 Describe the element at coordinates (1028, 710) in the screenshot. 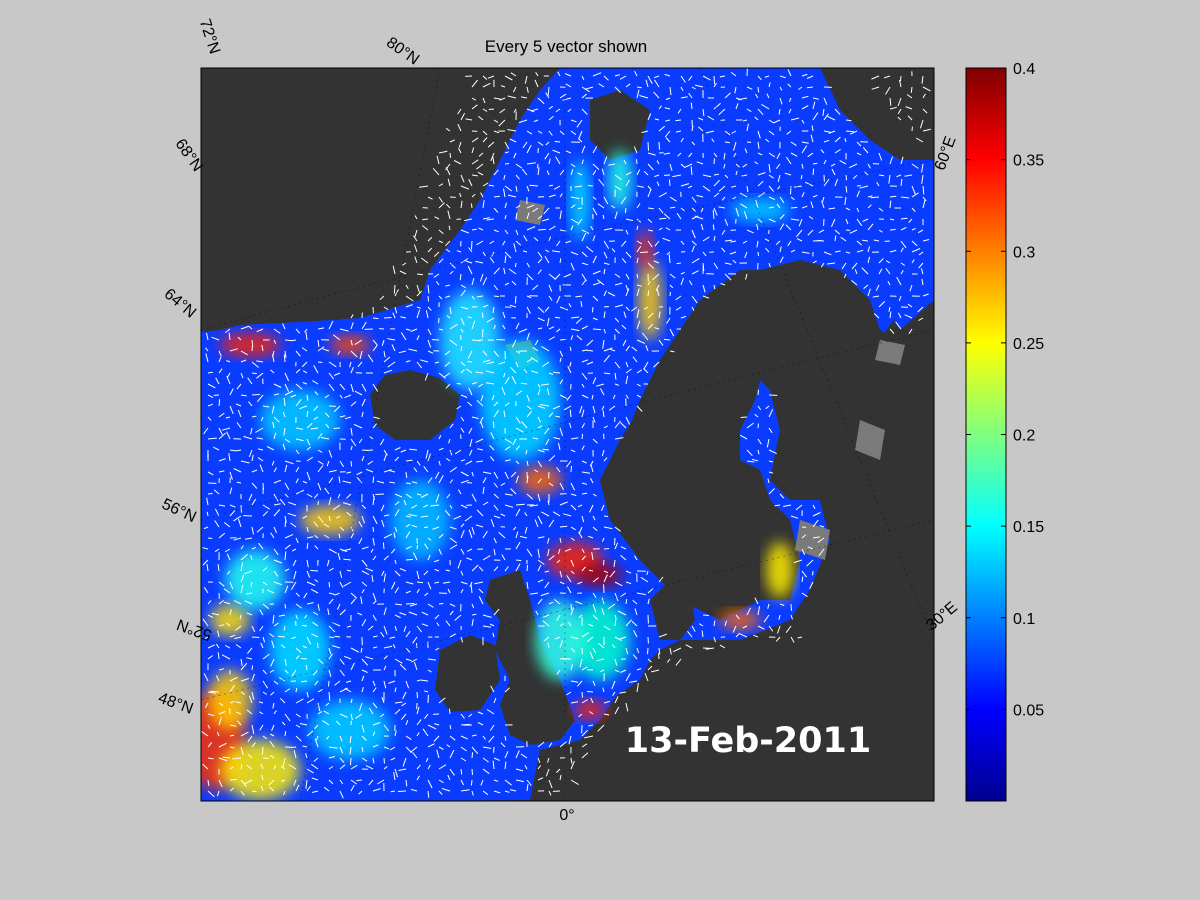

I see `colorbar-tick-label: 0.05` at that location.